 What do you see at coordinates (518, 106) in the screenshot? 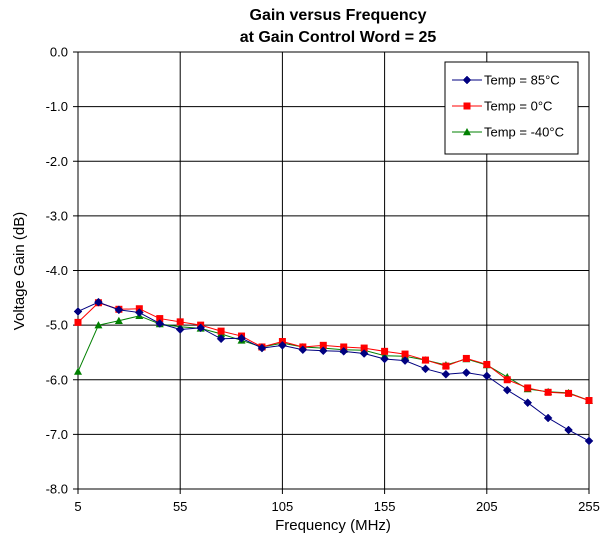
I see `legend-entry-label: Temp = 0°C` at bounding box center [518, 106].